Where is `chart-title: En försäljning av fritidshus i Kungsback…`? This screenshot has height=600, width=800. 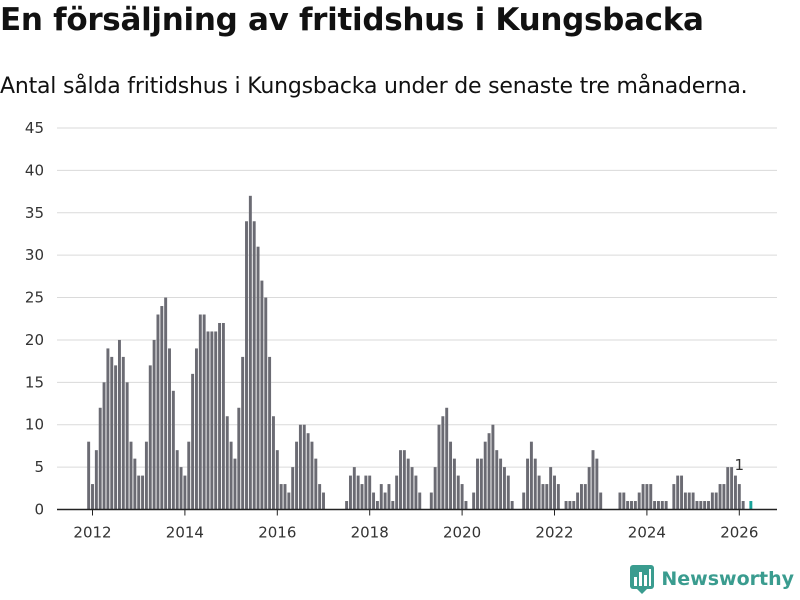 chart-title: En försäljning av fritidshus i Kungsback… is located at coordinates (352, 20).